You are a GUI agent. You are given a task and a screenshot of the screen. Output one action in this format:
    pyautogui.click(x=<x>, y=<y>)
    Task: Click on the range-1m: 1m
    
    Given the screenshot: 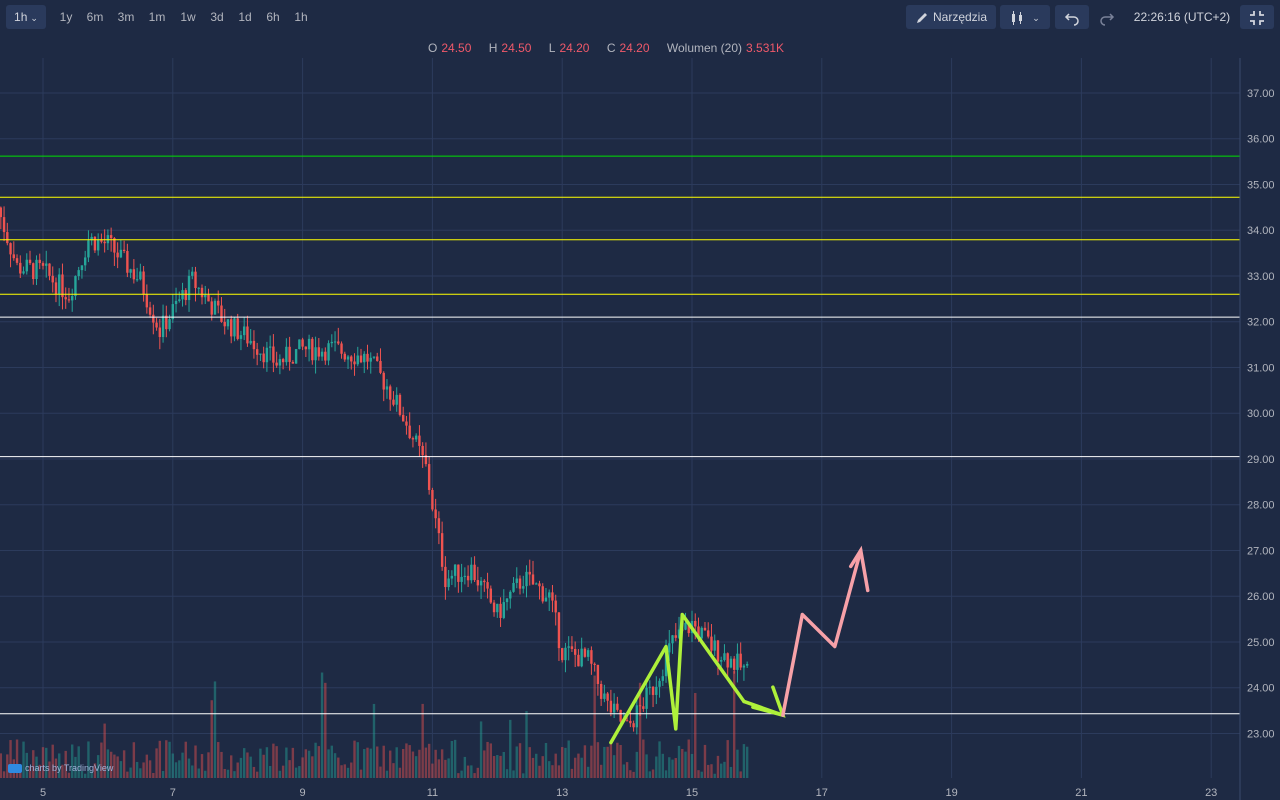 What is the action you would take?
    pyautogui.click(x=157, y=17)
    